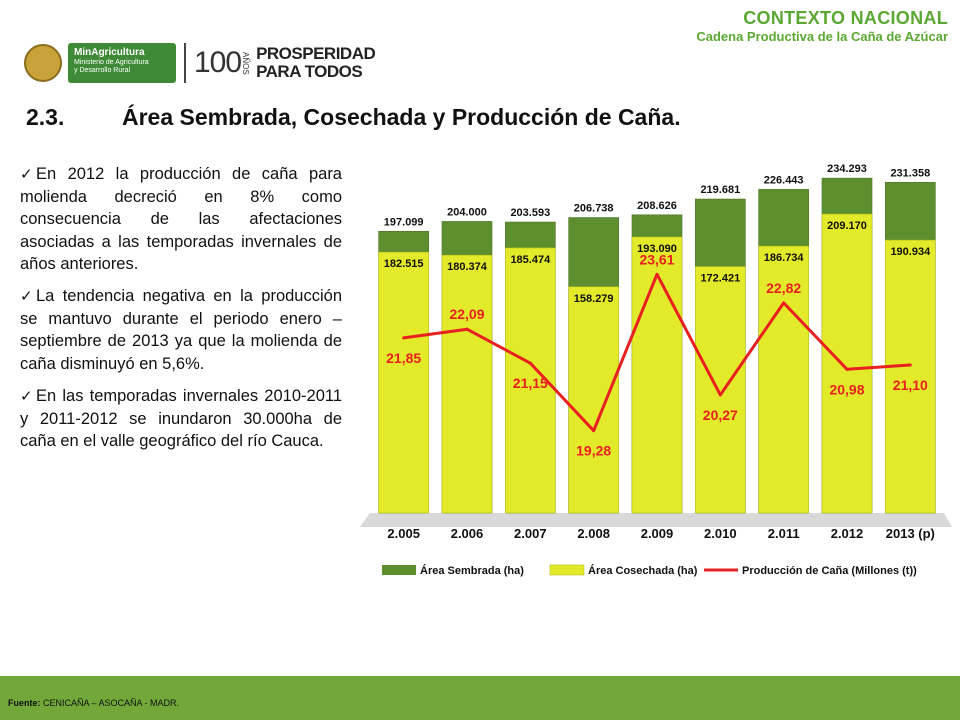  I want to click on x-tick-label: 2.009, so click(657, 533).